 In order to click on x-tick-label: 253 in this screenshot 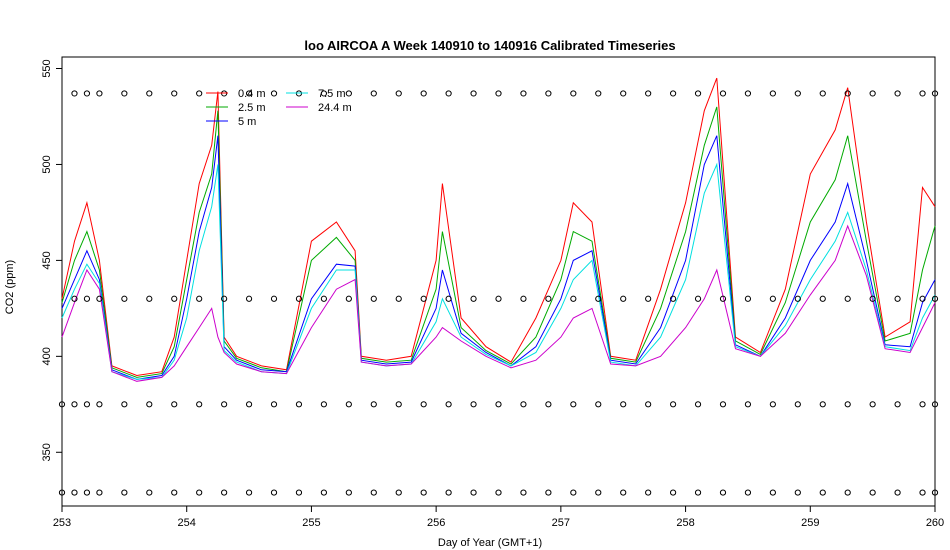, I will do `click(62, 523)`.